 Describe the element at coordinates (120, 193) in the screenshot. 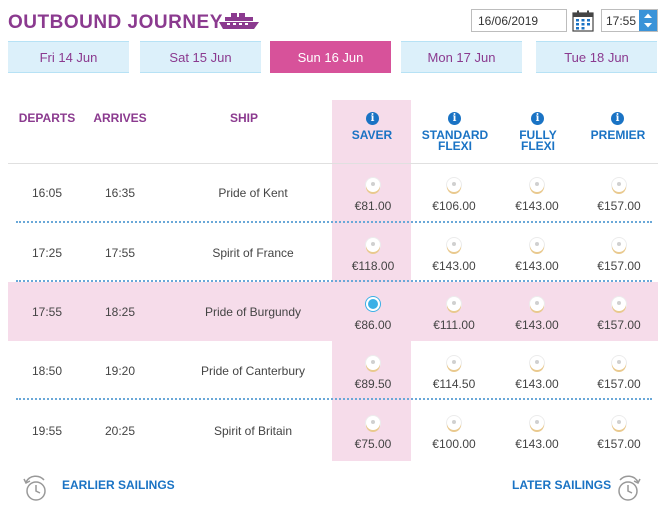

I see `arrives-time: 16:35` at that location.